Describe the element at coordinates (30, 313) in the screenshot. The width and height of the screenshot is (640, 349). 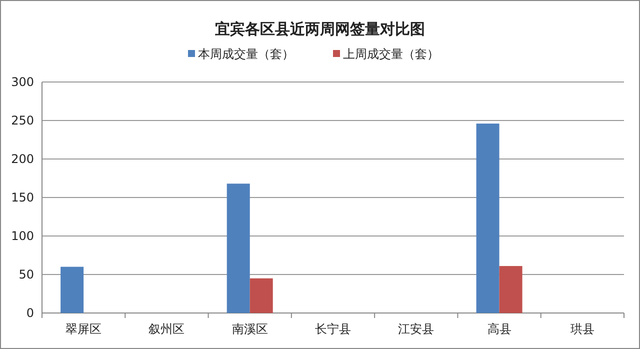
I see `y-tick-label: 0` at that location.